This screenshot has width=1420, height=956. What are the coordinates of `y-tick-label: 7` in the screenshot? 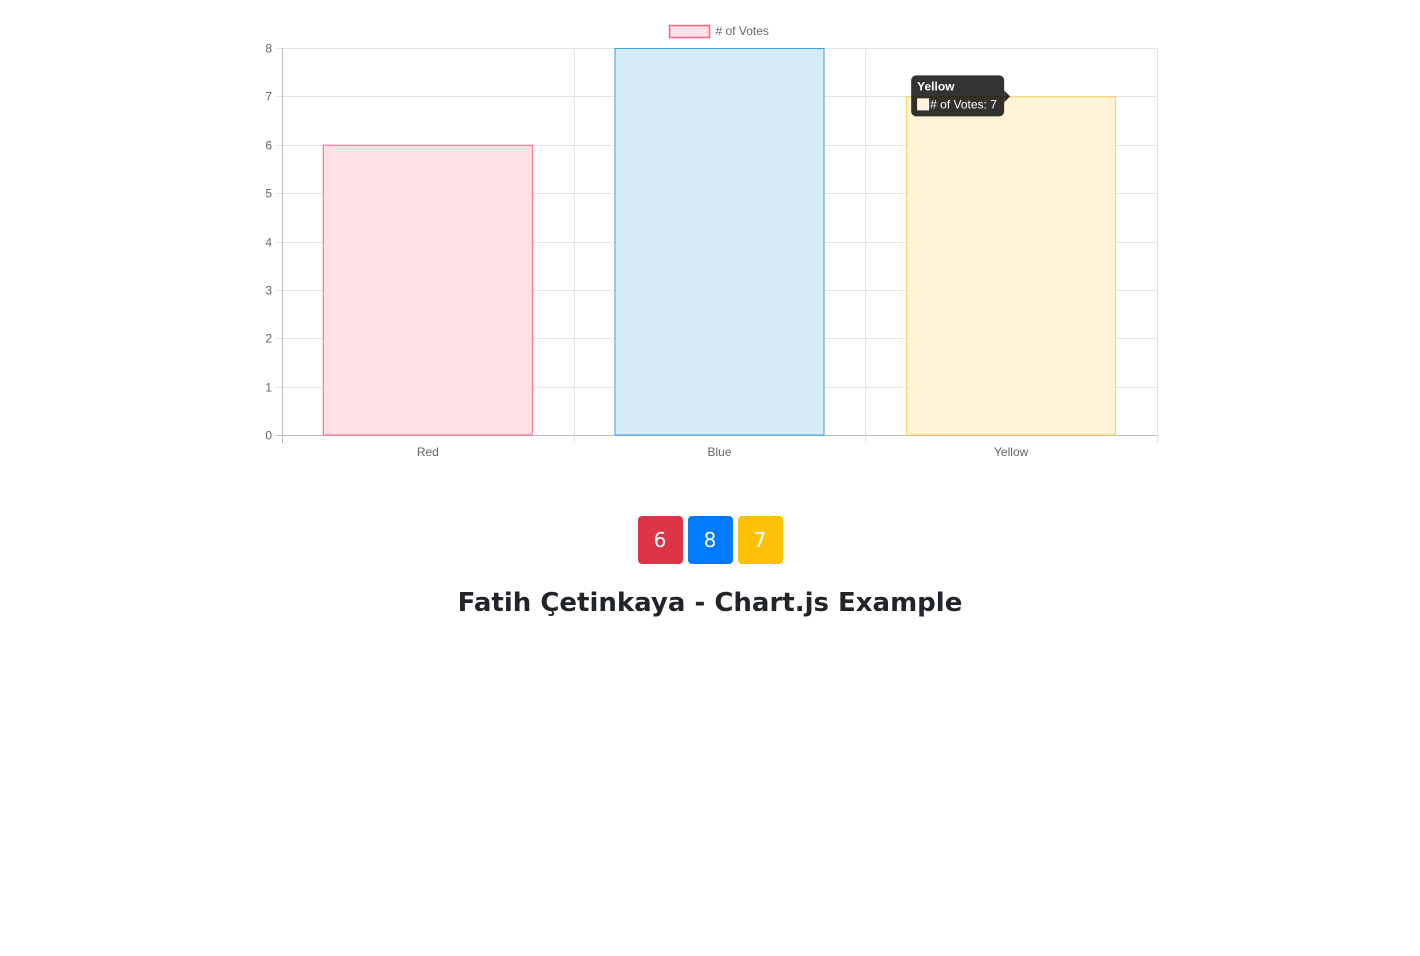 It's located at (268, 97).